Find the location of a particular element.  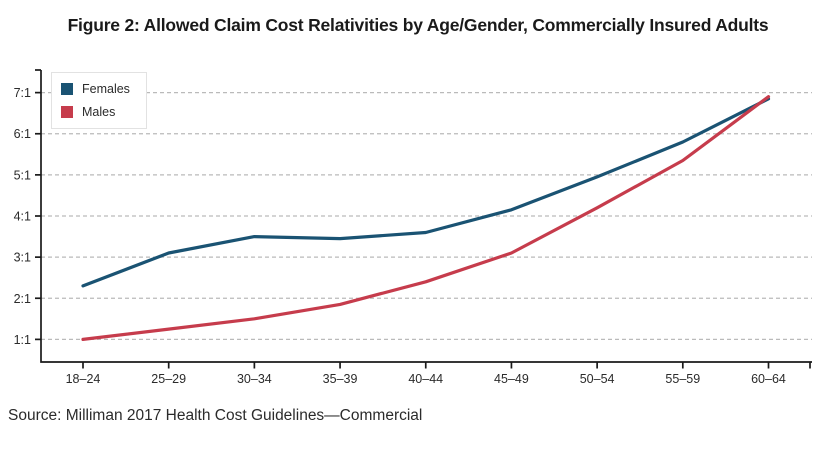

x-tick-label: 30–34 is located at coordinates (254, 379).